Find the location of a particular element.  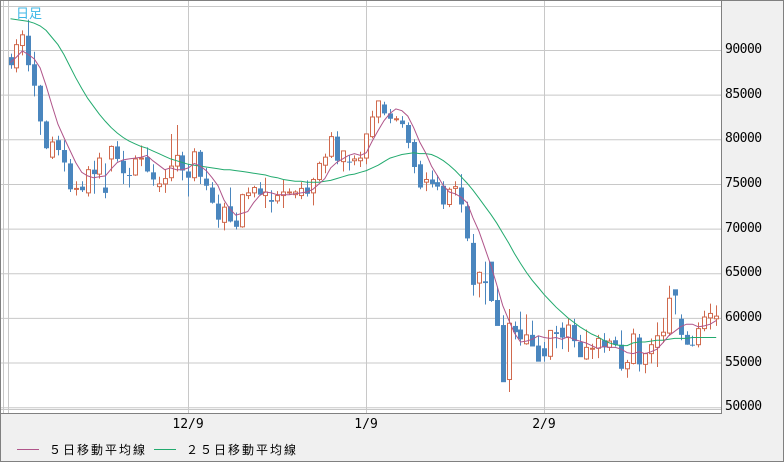

legend-ma5-label: ５日移動平均線 is located at coordinates (98, 450).